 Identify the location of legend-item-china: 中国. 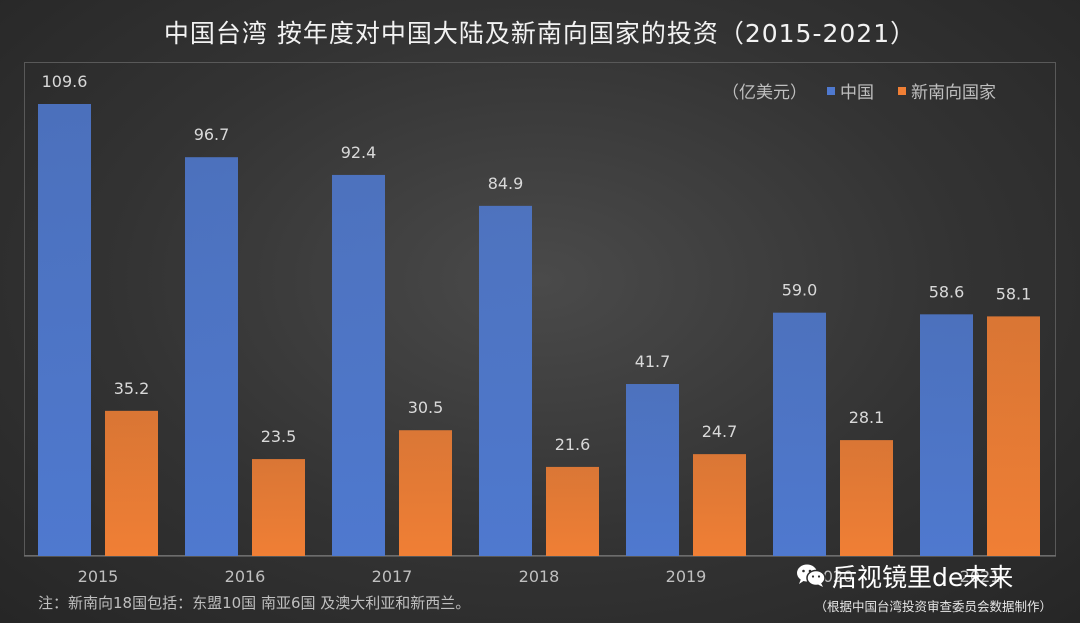
(850, 90).